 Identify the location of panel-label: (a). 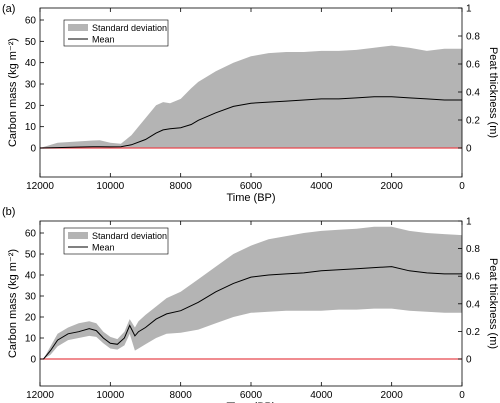
(8, 9).